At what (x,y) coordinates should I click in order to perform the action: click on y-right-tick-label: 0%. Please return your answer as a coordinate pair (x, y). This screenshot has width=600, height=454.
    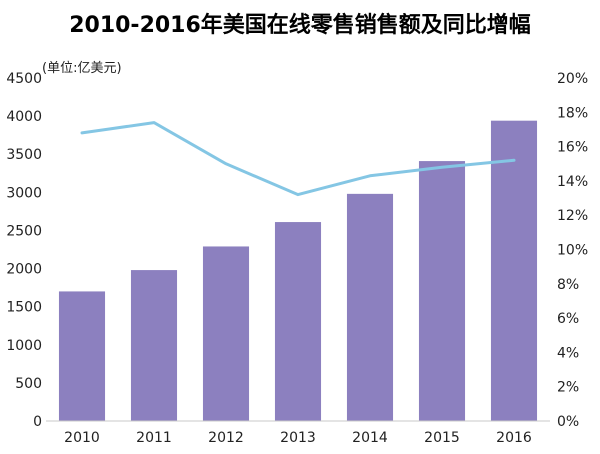
    Looking at the image, I should click on (568, 422).